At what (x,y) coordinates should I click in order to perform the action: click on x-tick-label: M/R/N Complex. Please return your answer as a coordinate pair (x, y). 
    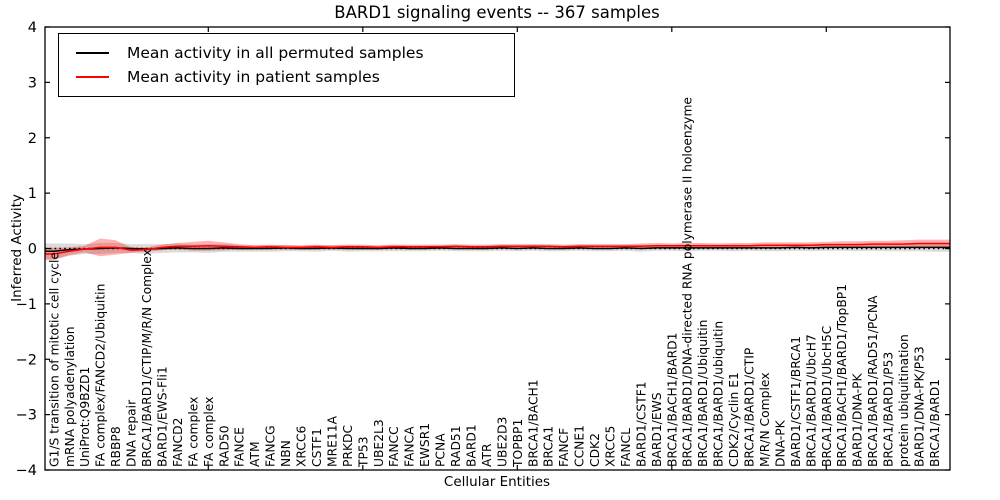
    Looking at the image, I should click on (765, 420).